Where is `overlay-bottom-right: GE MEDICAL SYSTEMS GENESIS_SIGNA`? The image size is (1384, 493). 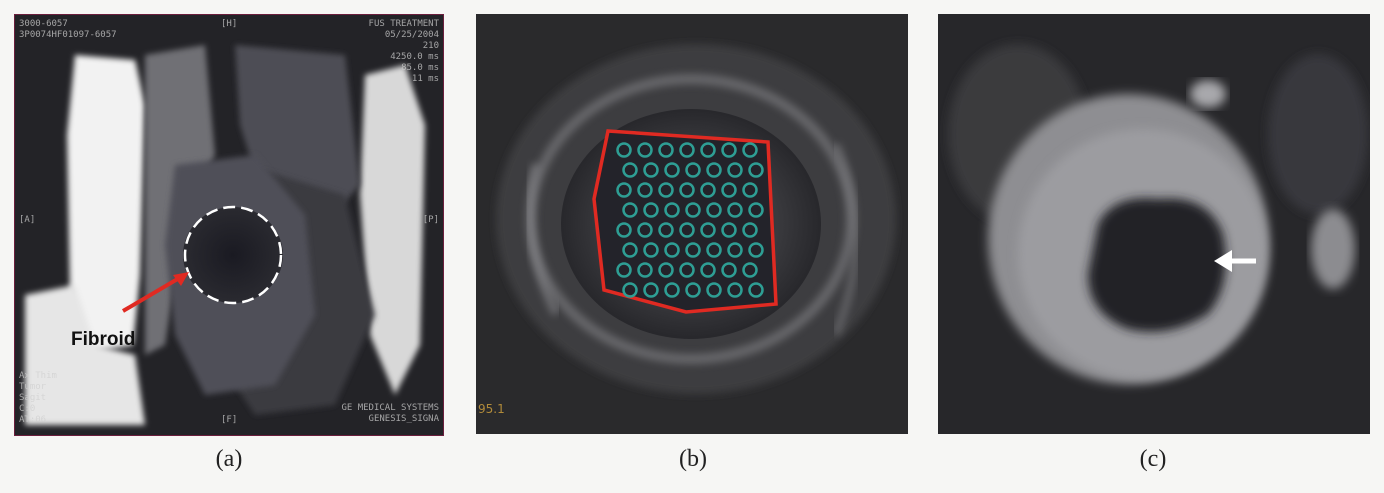
overlay-bottom-right: GE MEDICAL SYSTEMS GENESIS_SIGNA is located at coordinates (390, 413).